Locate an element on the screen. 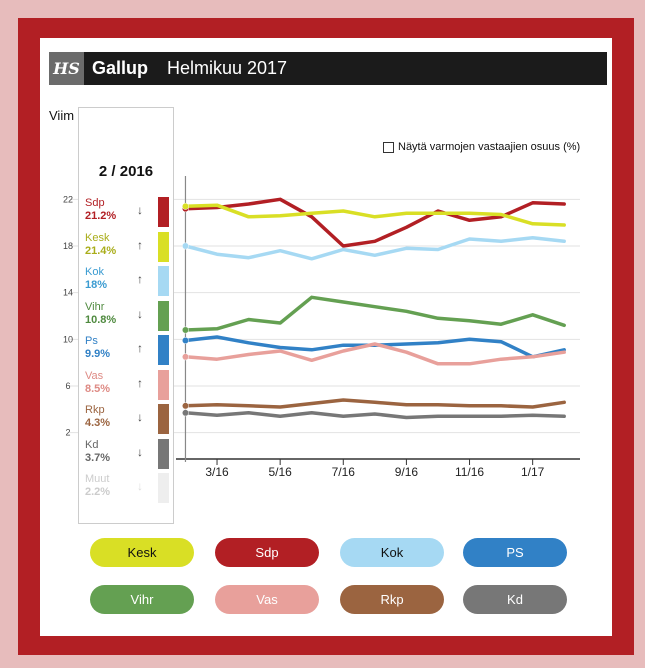  tooltip-row-kok: Kok 18% ↑ is located at coordinates (128, 283).